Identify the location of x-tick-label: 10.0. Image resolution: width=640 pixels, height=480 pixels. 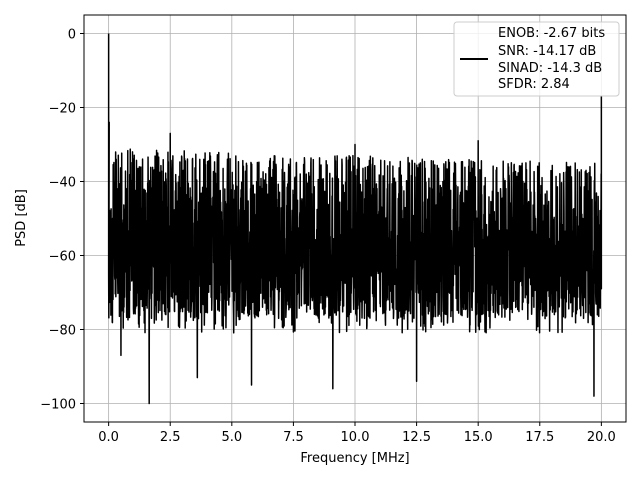
(355, 437).